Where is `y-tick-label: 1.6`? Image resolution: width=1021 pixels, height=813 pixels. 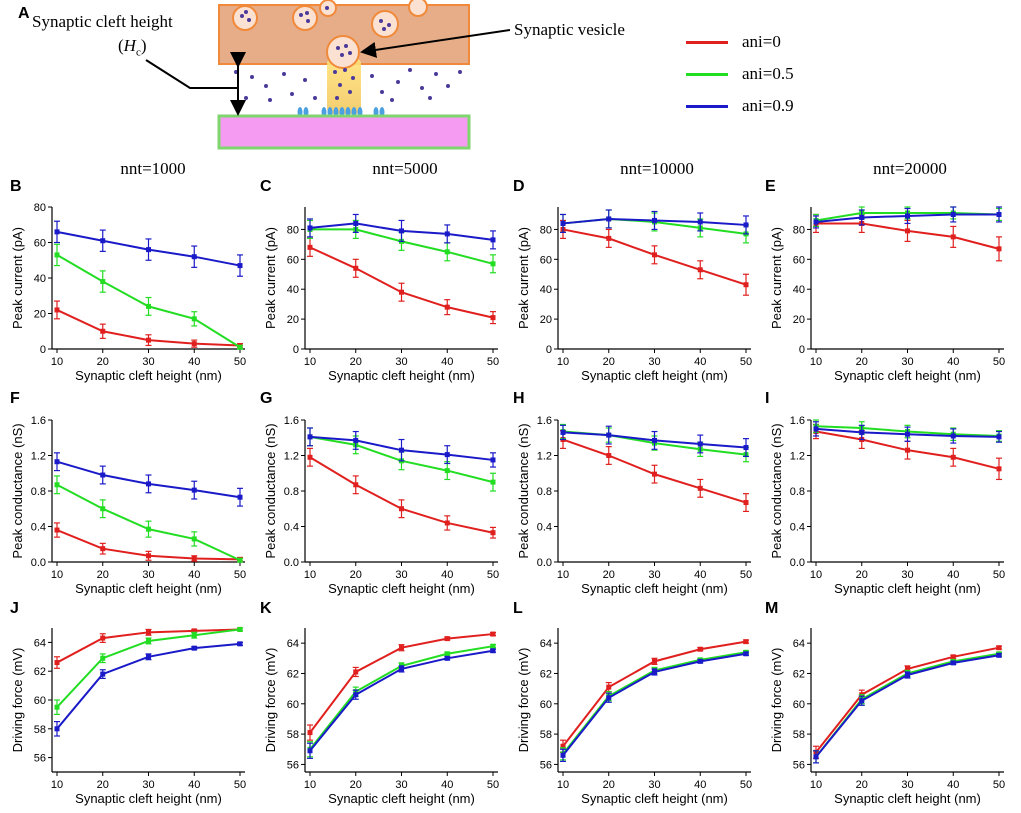 y-tick-label: 1.6 is located at coordinates (797, 421).